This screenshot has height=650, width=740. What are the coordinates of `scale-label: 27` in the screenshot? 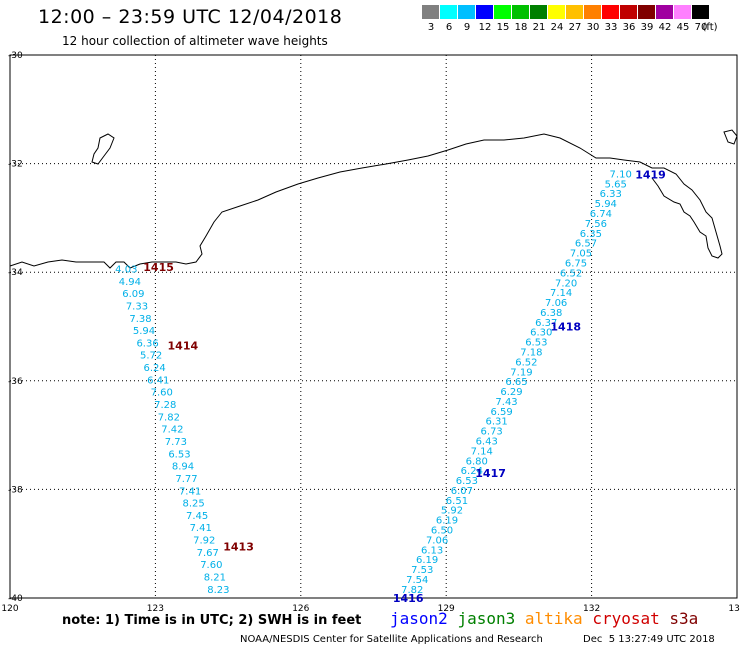 It's located at (575, 27).